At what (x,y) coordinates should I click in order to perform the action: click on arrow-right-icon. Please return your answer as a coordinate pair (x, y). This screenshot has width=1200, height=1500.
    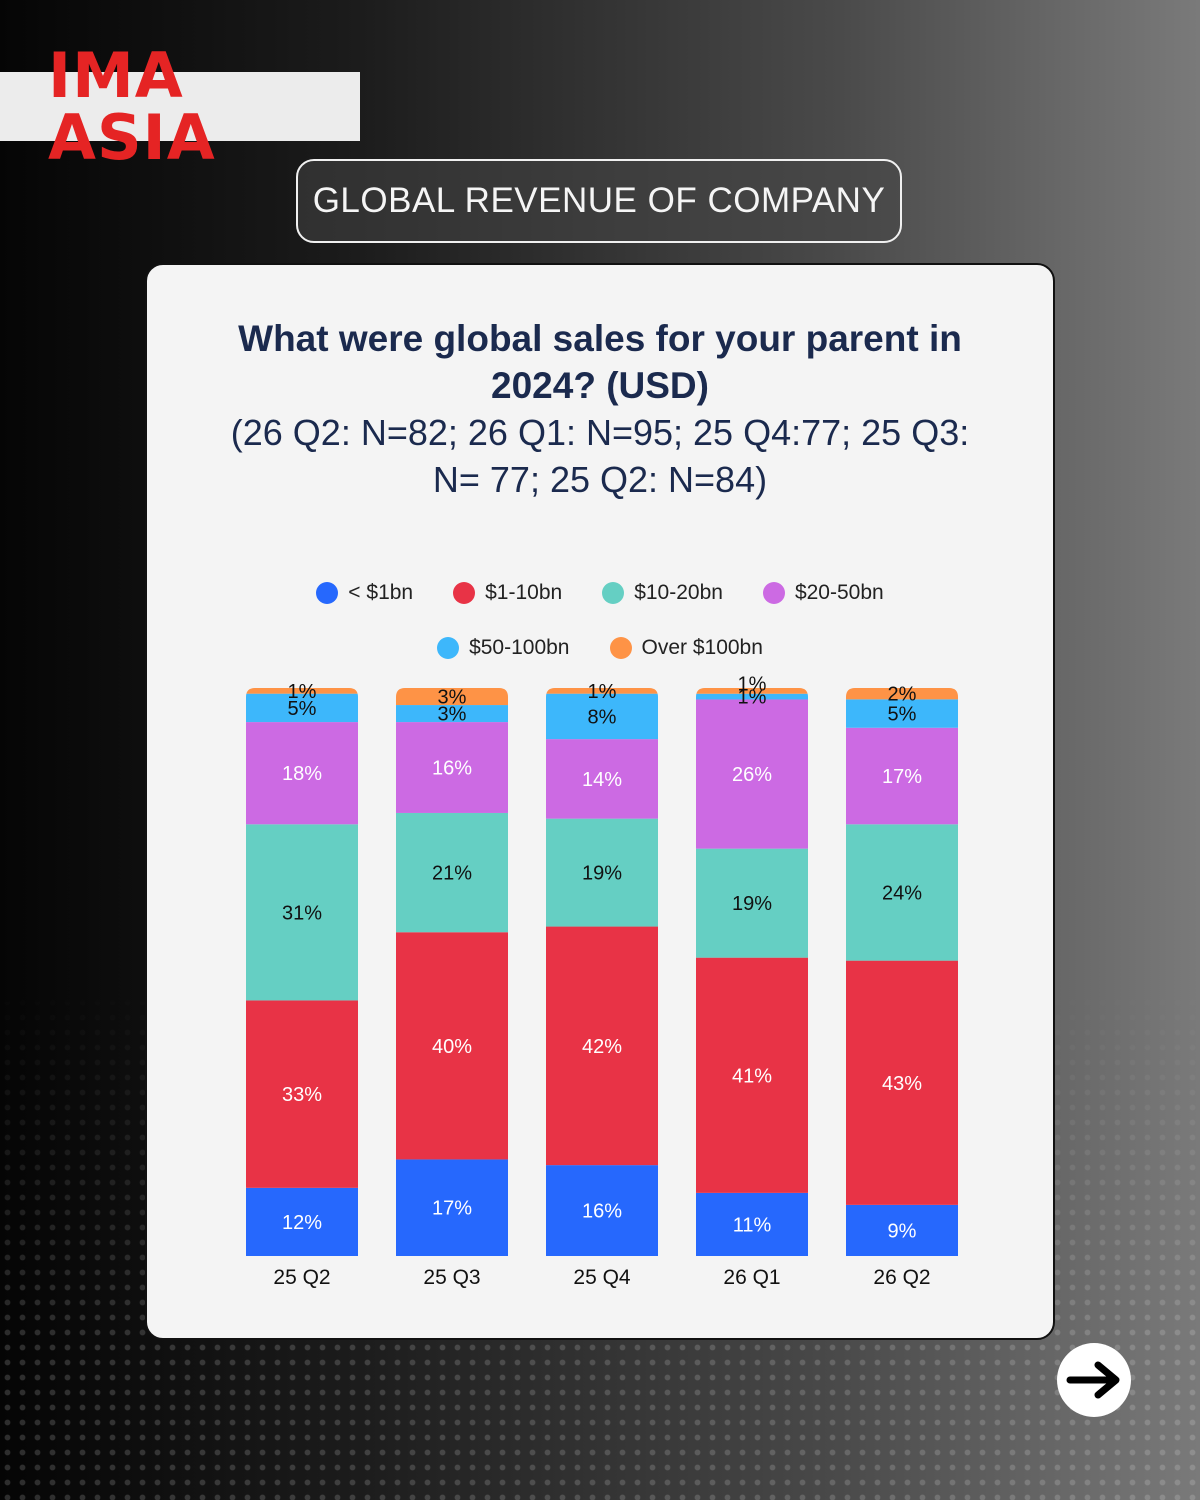
    Looking at the image, I should click on (1093, 1380).